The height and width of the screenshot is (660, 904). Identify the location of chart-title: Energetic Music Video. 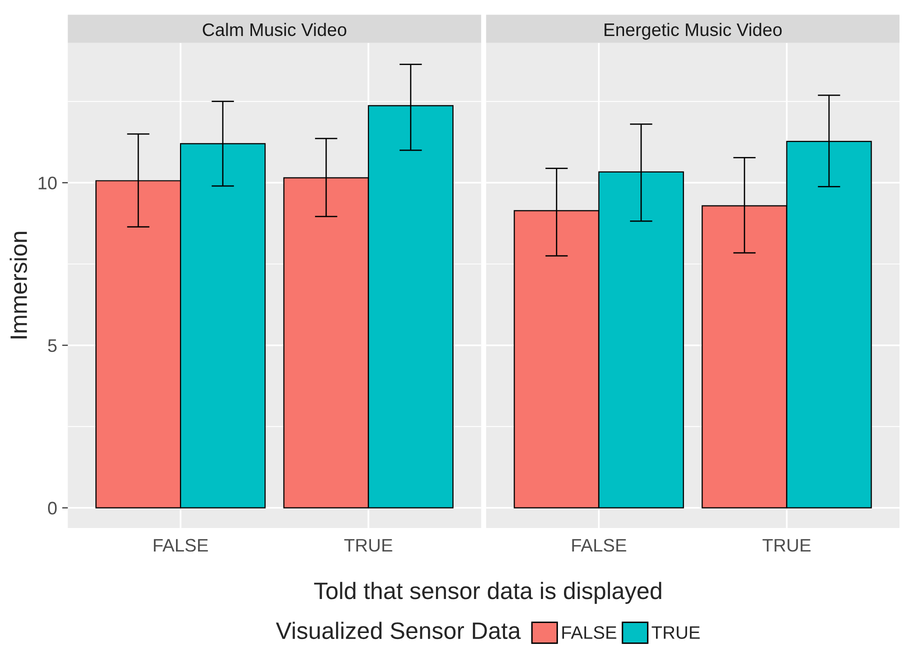
(693, 31).